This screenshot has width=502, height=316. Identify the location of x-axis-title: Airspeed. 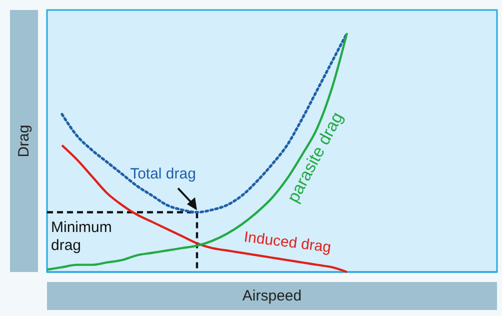
(272, 296).